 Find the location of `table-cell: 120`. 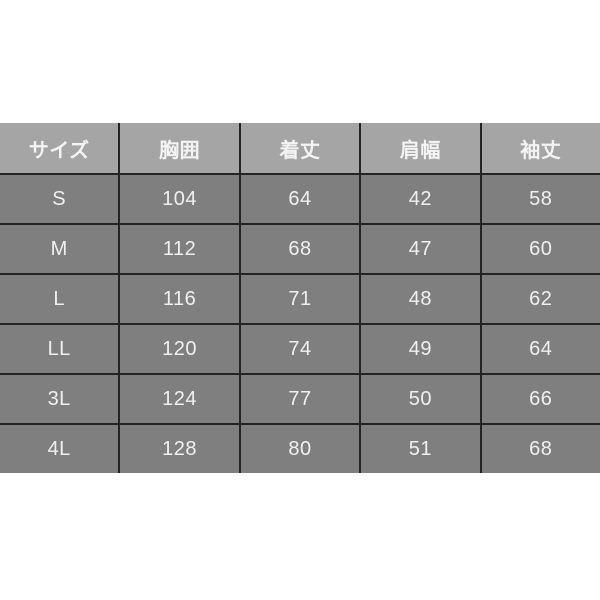

table-cell: 120 is located at coordinates (179, 349).